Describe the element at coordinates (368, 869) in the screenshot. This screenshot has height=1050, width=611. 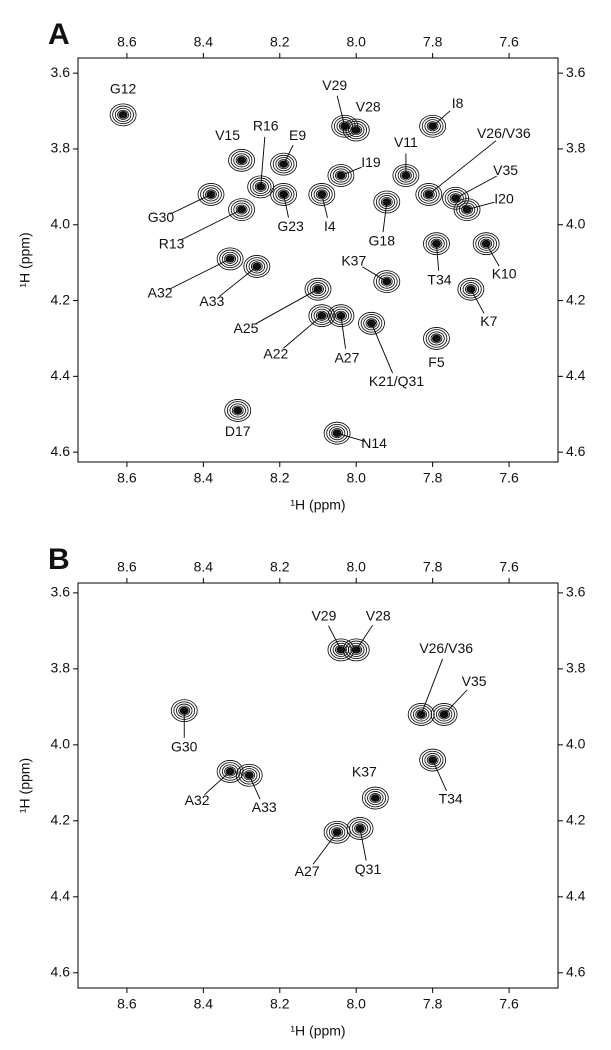
I see `peak-label: Q31` at that location.